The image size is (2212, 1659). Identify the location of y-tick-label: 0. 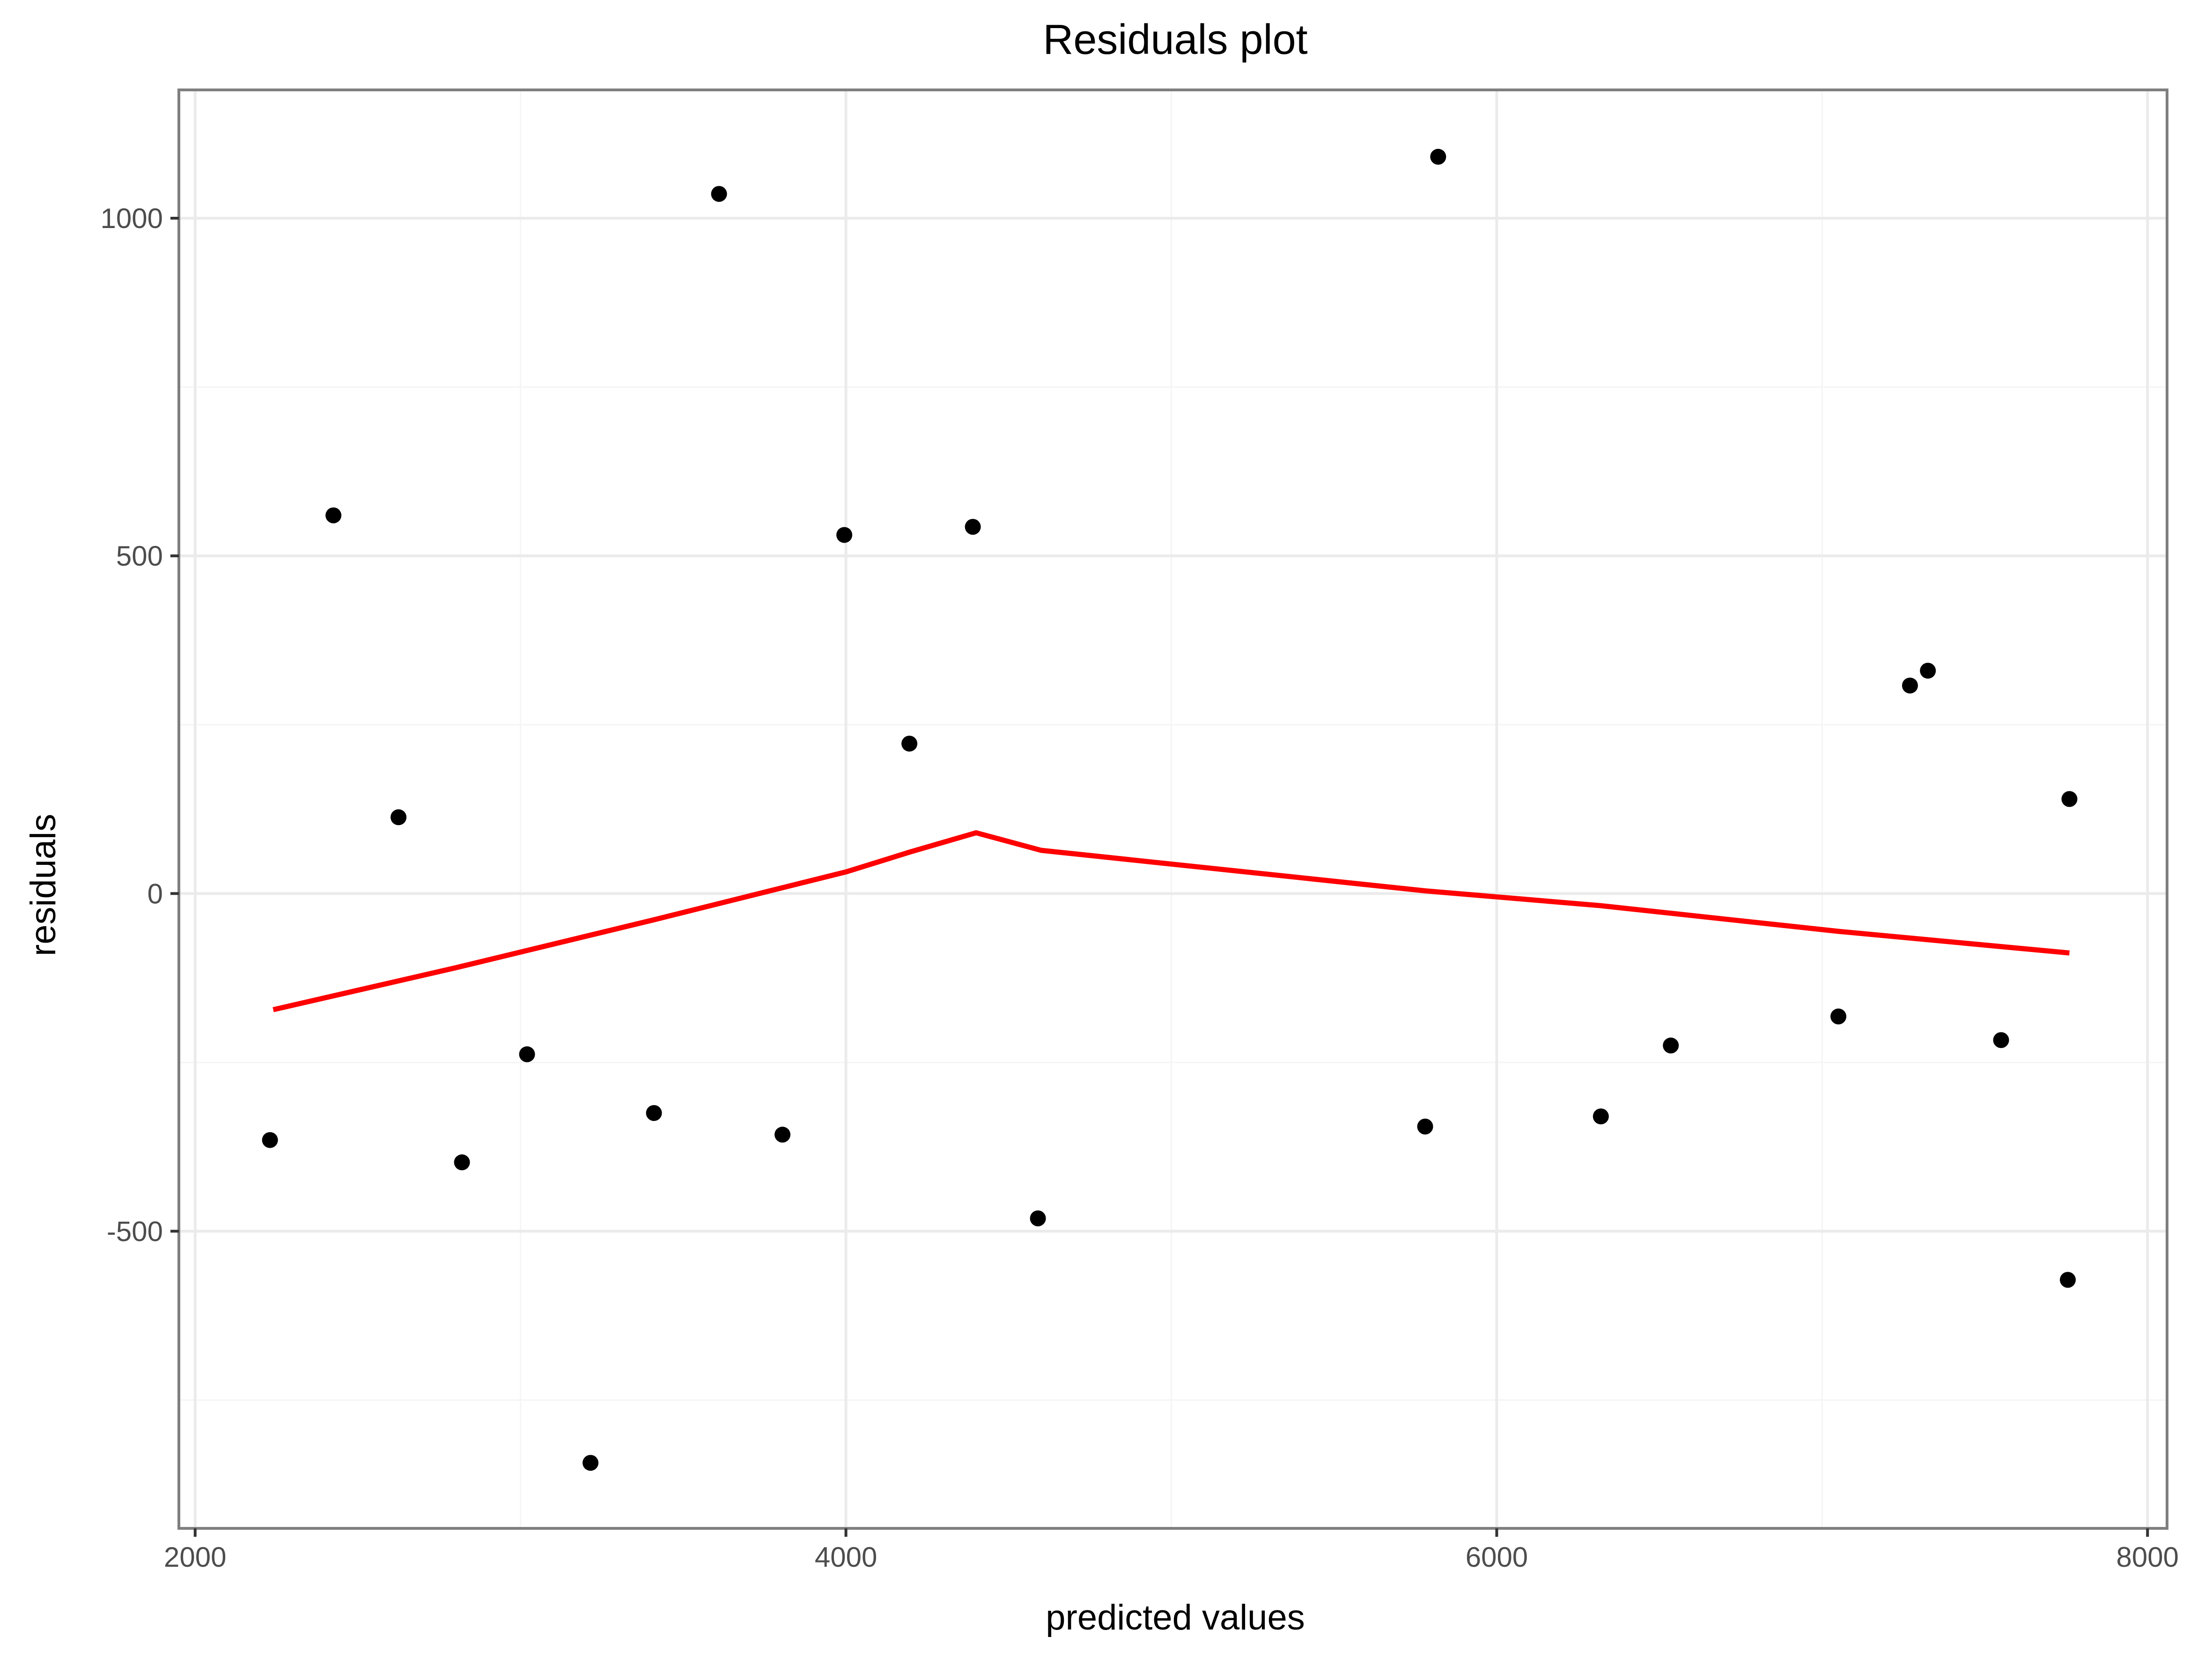
(155, 893).